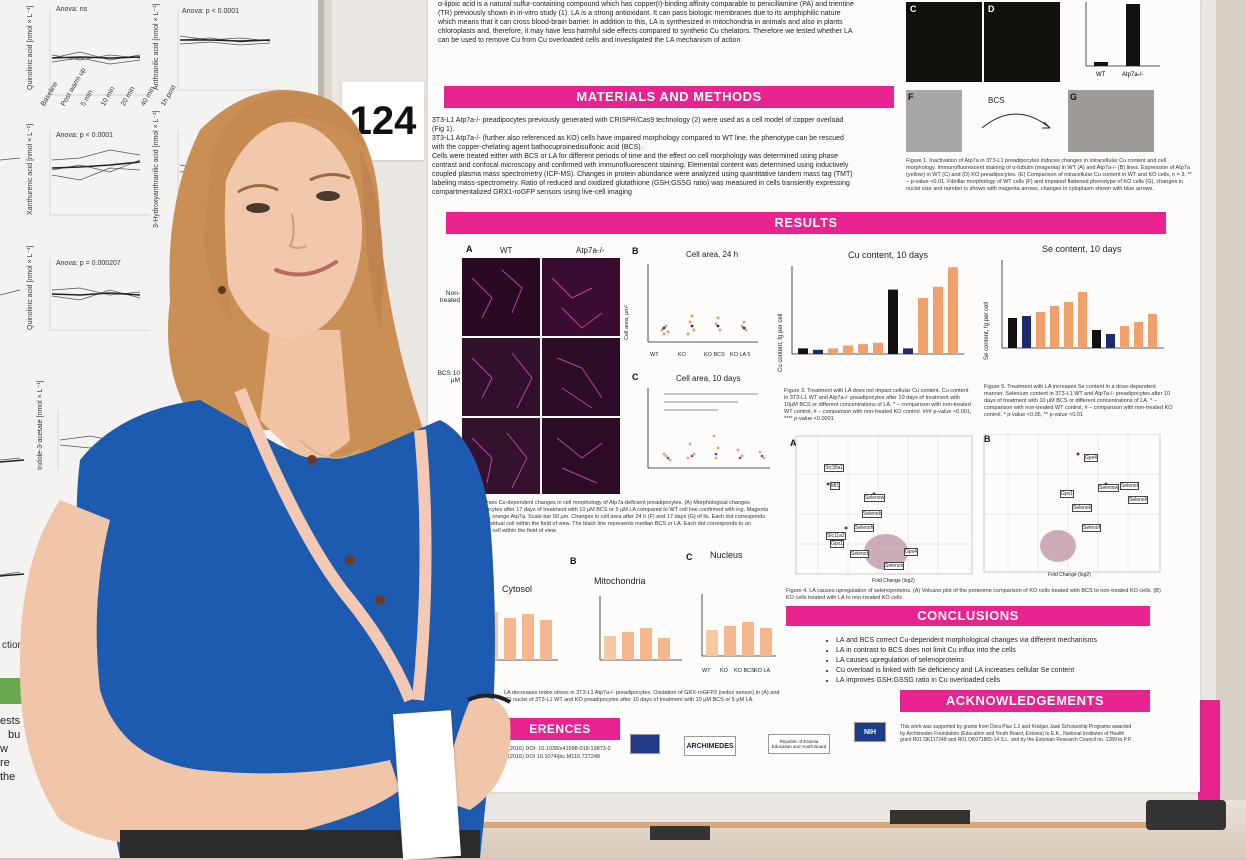 Image resolution: width=1246 pixels, height=860 pixels. Describe the element at coordinates (978, 504) in the screenshot. I see `volcano-plots` at that location.